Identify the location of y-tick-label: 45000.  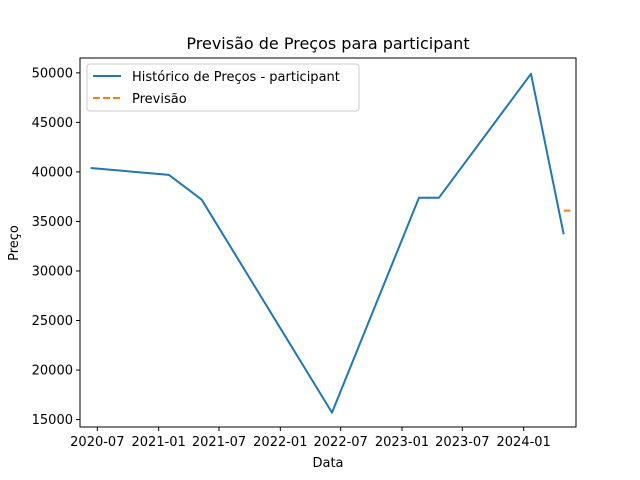
(52, 123).